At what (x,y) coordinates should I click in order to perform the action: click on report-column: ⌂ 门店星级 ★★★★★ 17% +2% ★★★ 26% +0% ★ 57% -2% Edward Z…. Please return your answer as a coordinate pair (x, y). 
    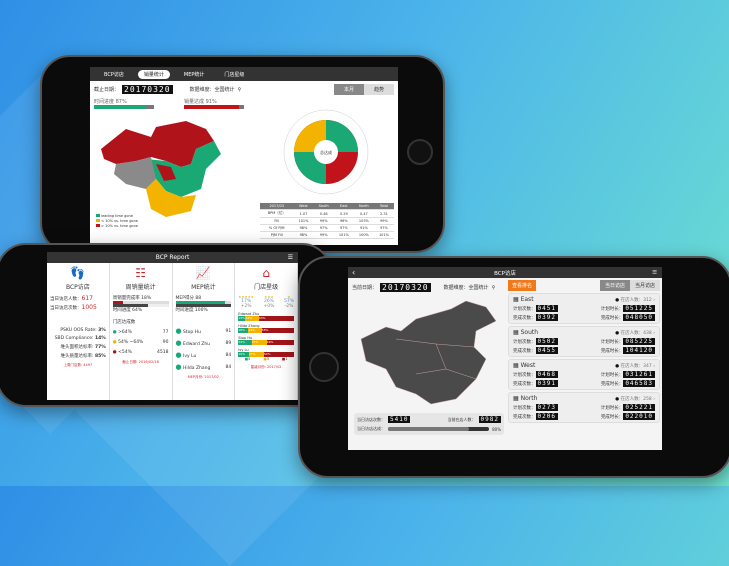
    Looking at the image, I should click on (266, 331).